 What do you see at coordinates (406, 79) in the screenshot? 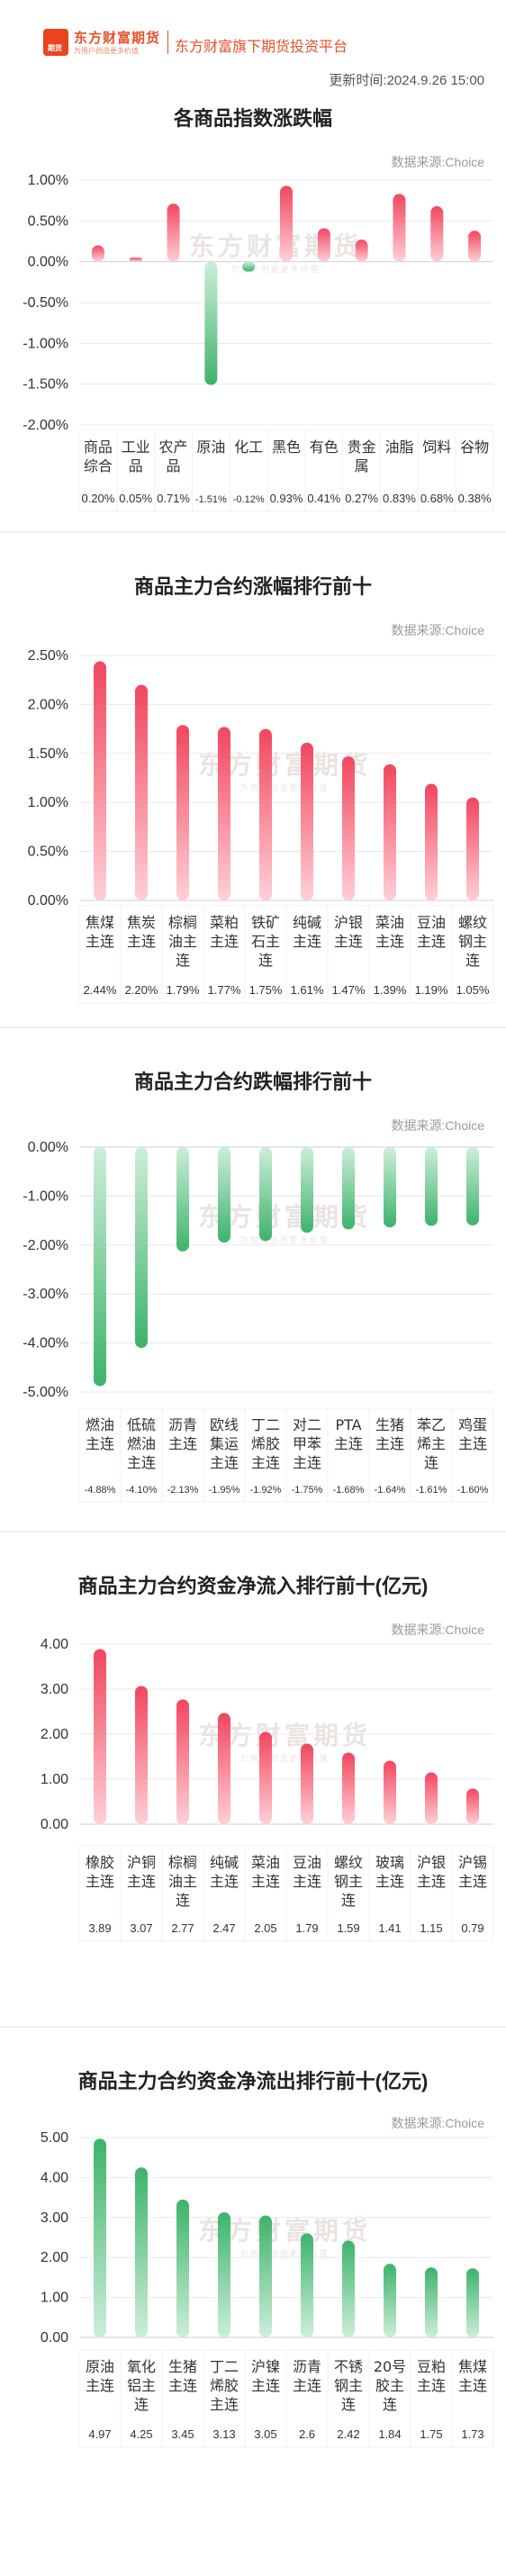
I see `update-time: 更新时间:2024.9.26 15:00` at bounding box center [406, 79].